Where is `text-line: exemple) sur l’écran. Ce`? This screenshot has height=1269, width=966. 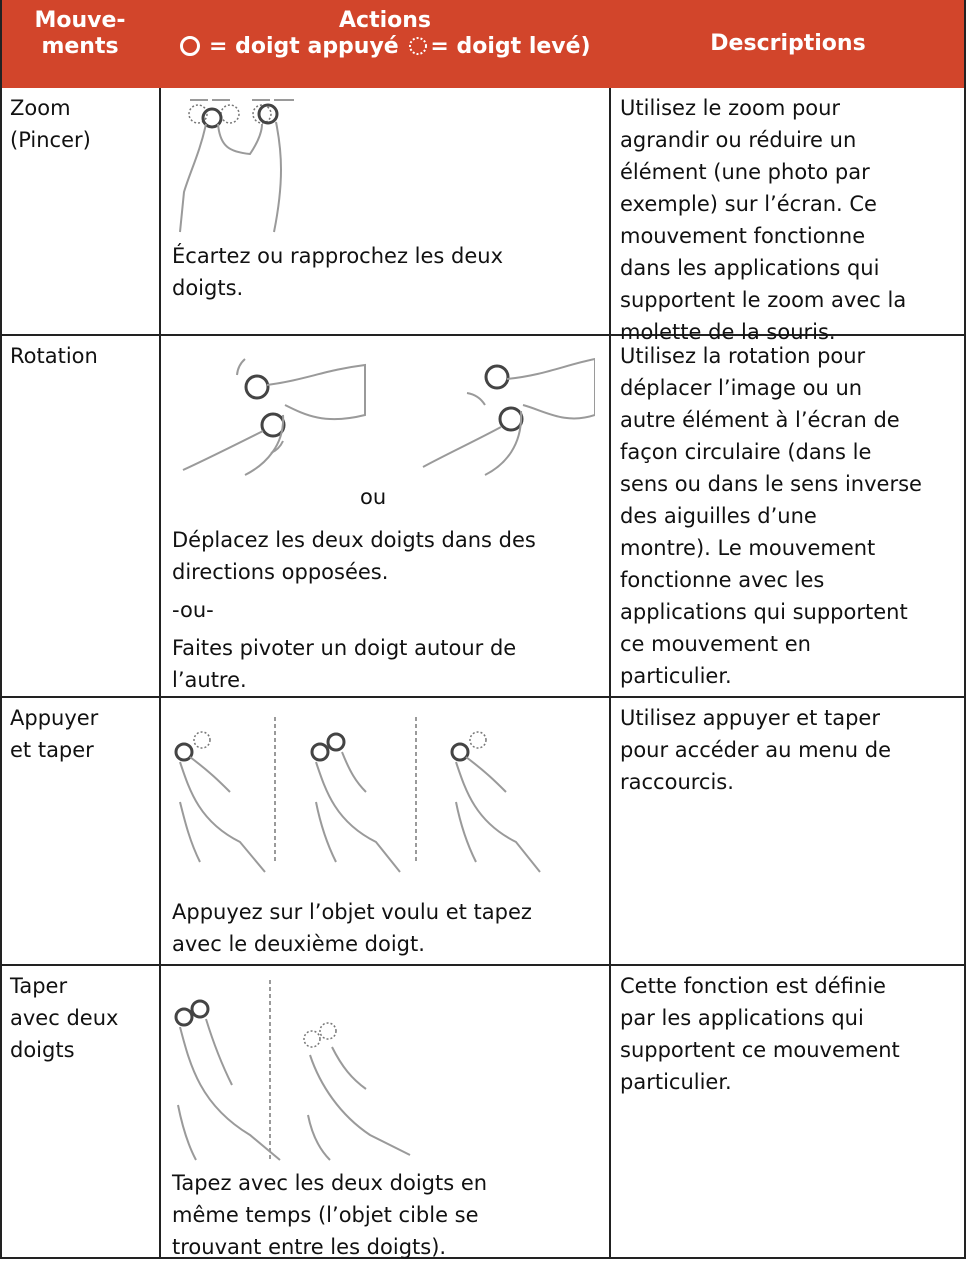 text-line: exemple) sur l’écran. Ce is located at coordinates (748, 204).